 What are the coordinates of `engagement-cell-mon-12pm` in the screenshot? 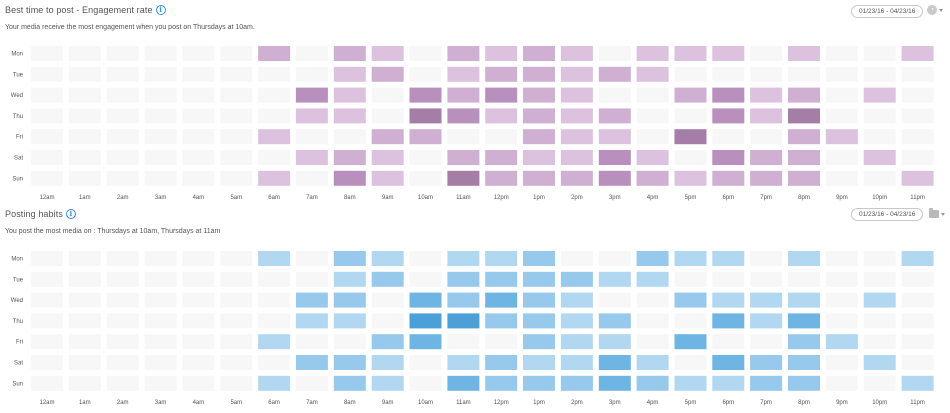 It's located at (501, 53).